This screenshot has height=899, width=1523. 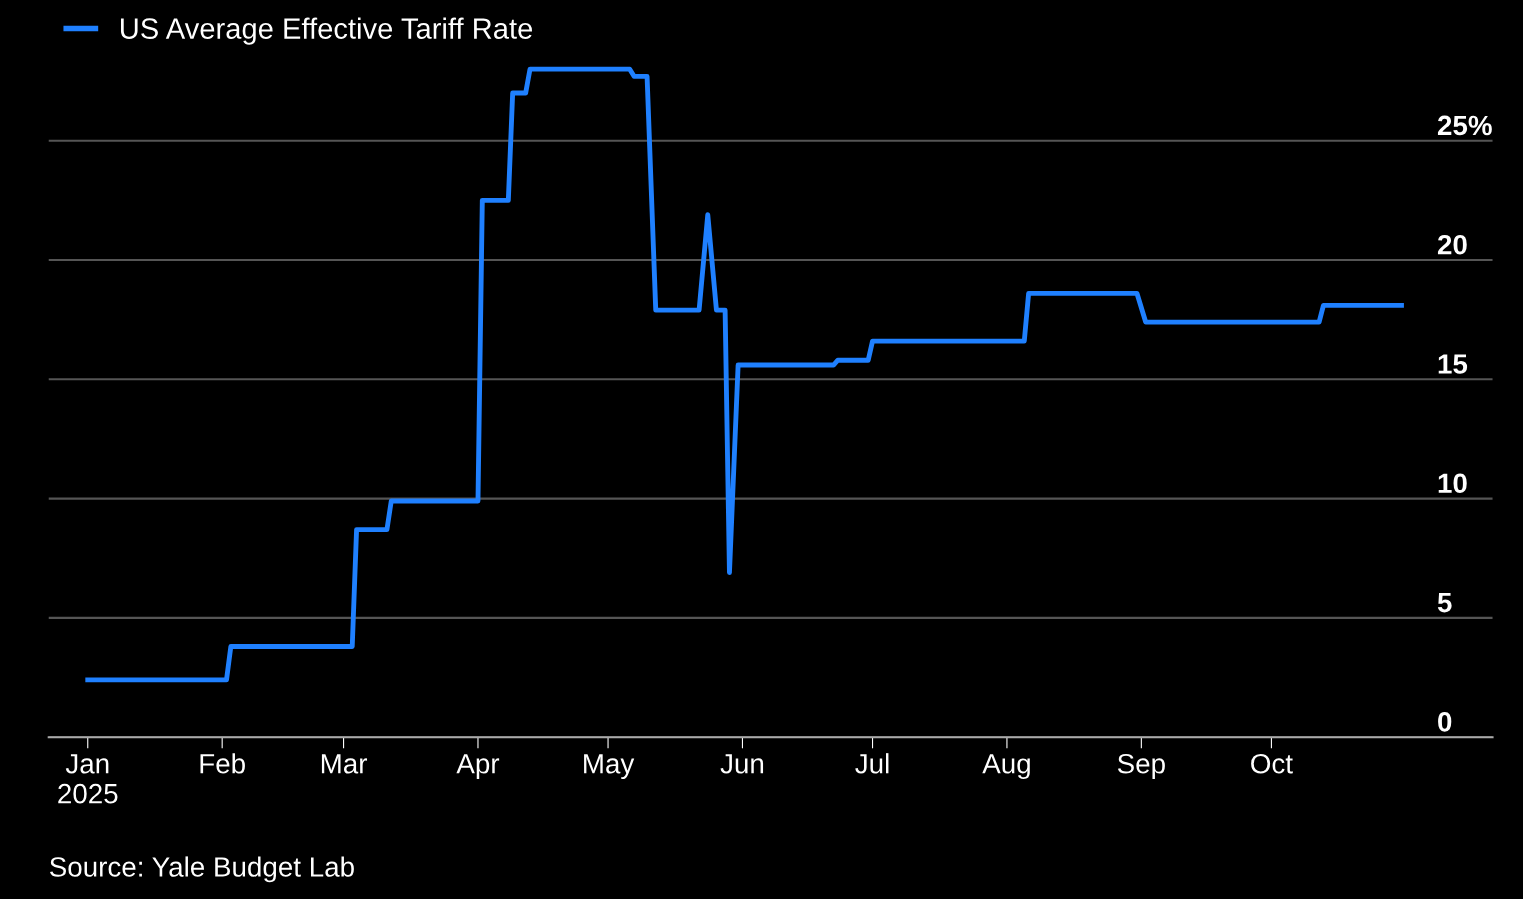 I want to click on x-tick-label: Oct, so click(x=1272, y=763).